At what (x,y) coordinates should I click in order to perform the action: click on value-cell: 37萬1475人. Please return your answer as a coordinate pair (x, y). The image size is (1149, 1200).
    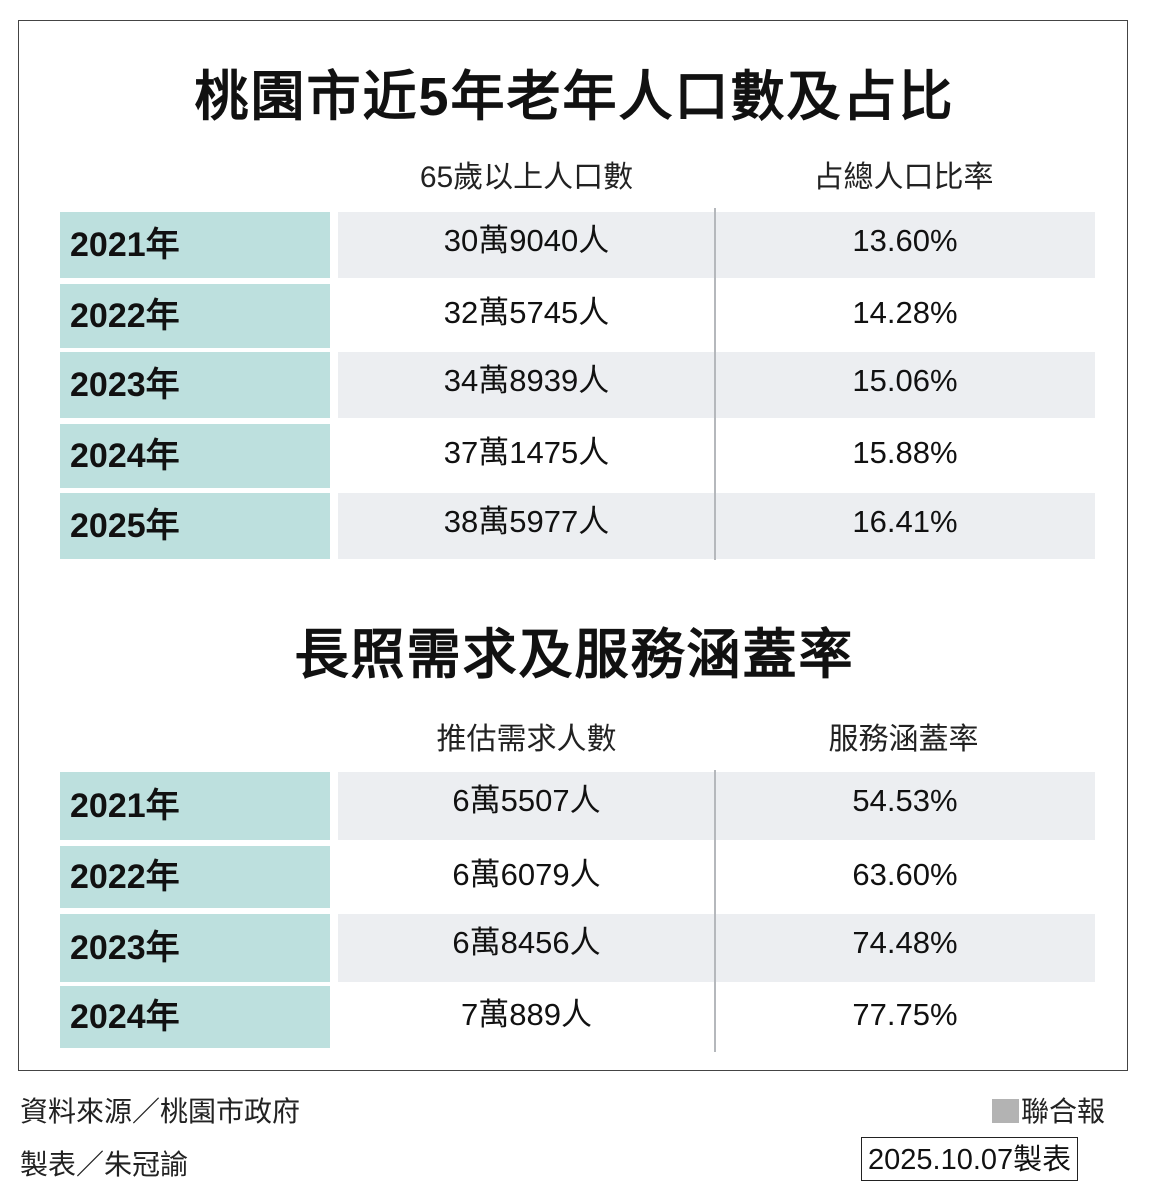
    Looking at the image, I should click on (526, 452).